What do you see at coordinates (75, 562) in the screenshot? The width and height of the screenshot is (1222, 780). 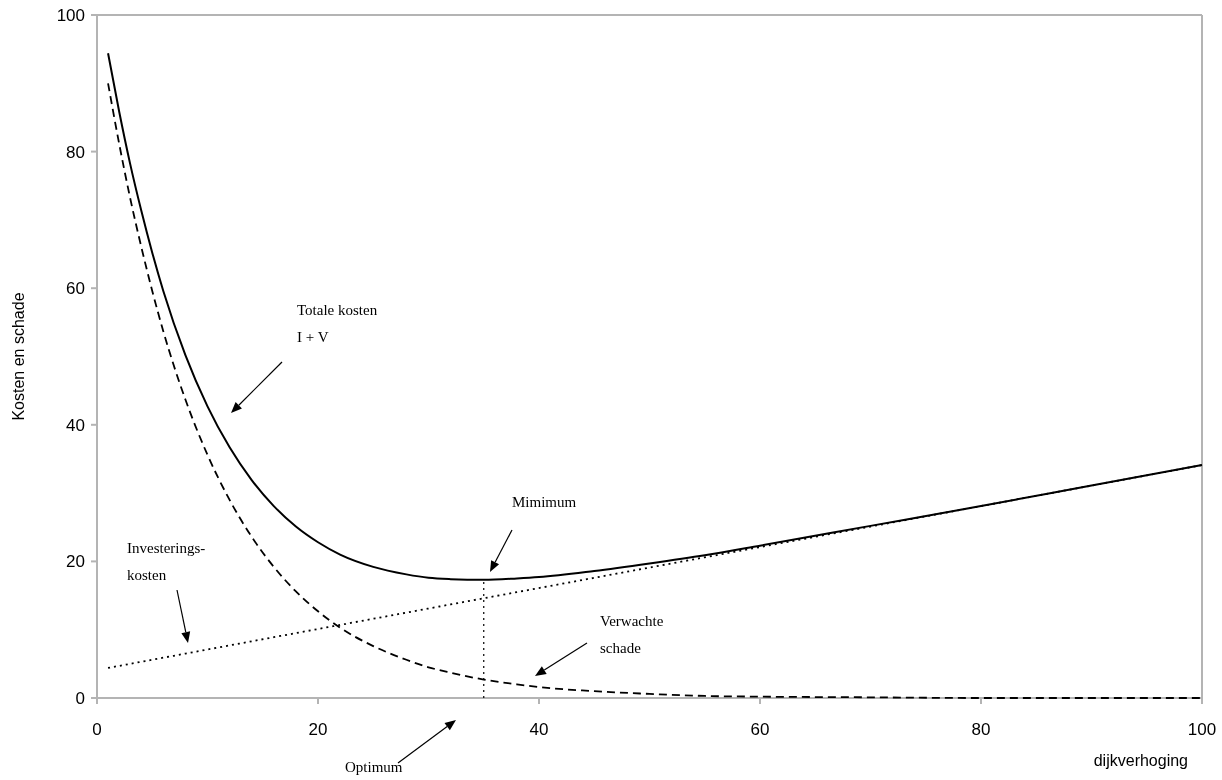 I see `y-tick-label: 20` at bounding box center [75, 562].